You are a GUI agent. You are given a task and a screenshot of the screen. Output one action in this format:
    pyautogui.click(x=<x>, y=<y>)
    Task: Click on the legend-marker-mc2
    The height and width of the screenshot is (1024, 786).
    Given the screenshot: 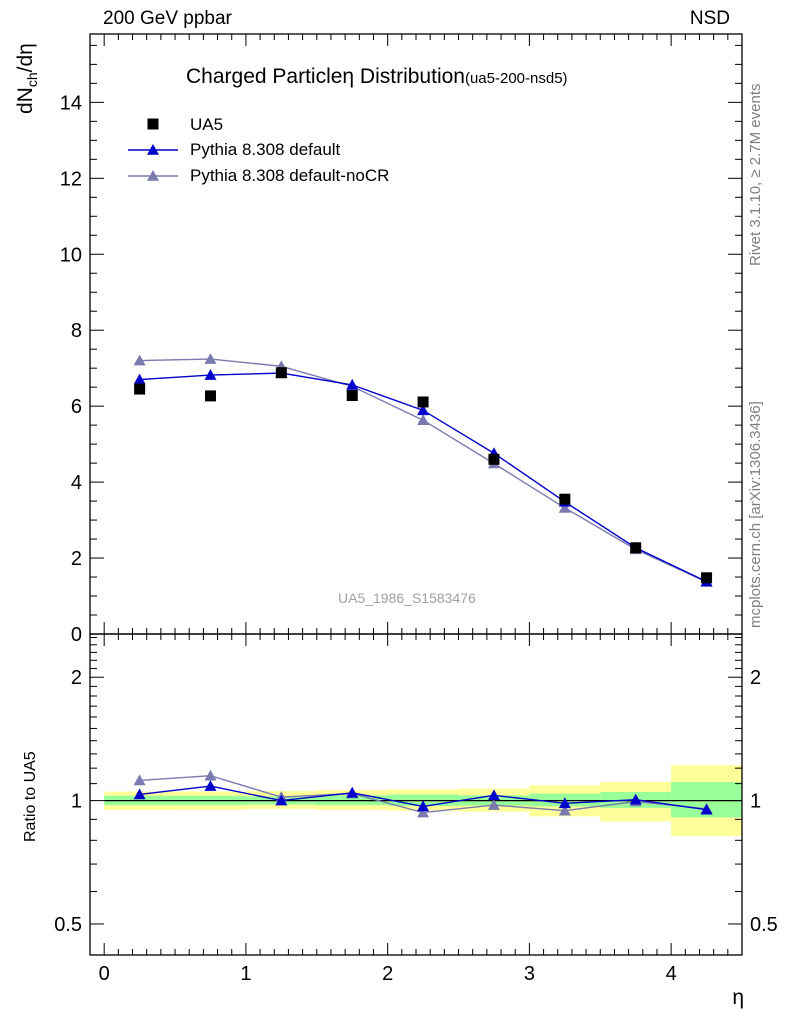 What is the action you would take?
    pyautogui.click(x=153, y=175)
    